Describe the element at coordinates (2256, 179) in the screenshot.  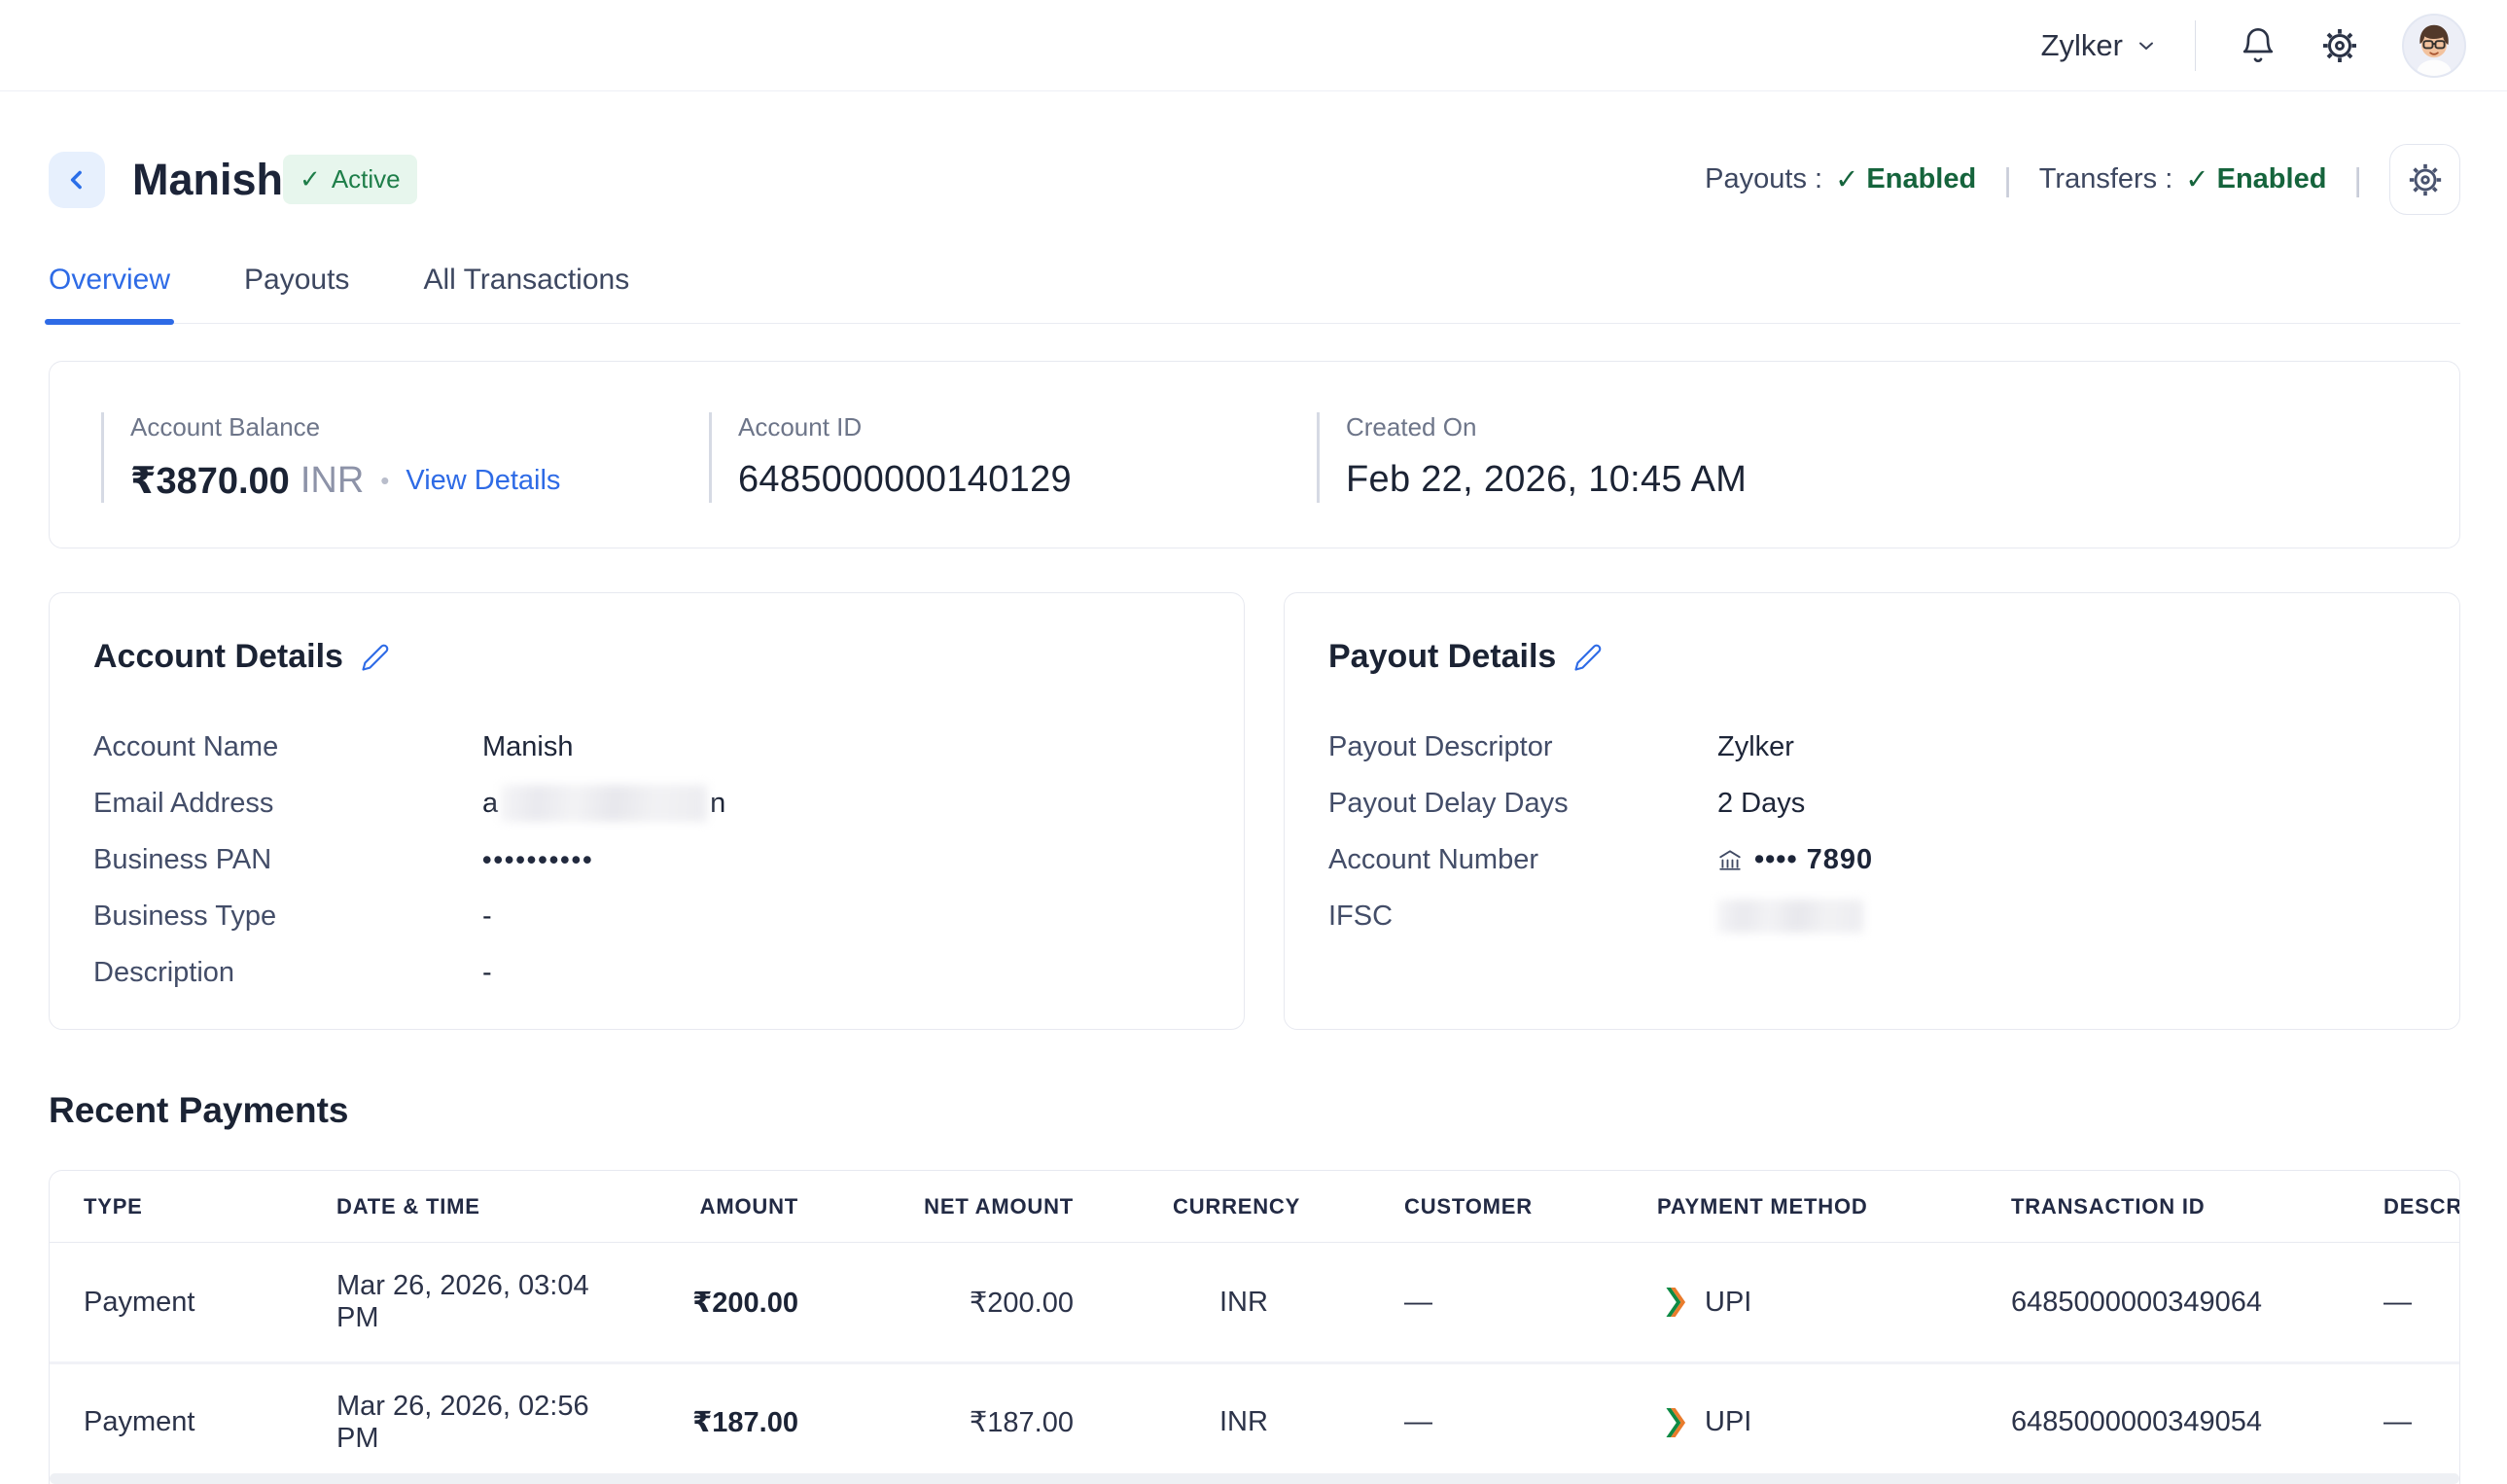
I see `transfers-status: ✓ Enabled` at that location.